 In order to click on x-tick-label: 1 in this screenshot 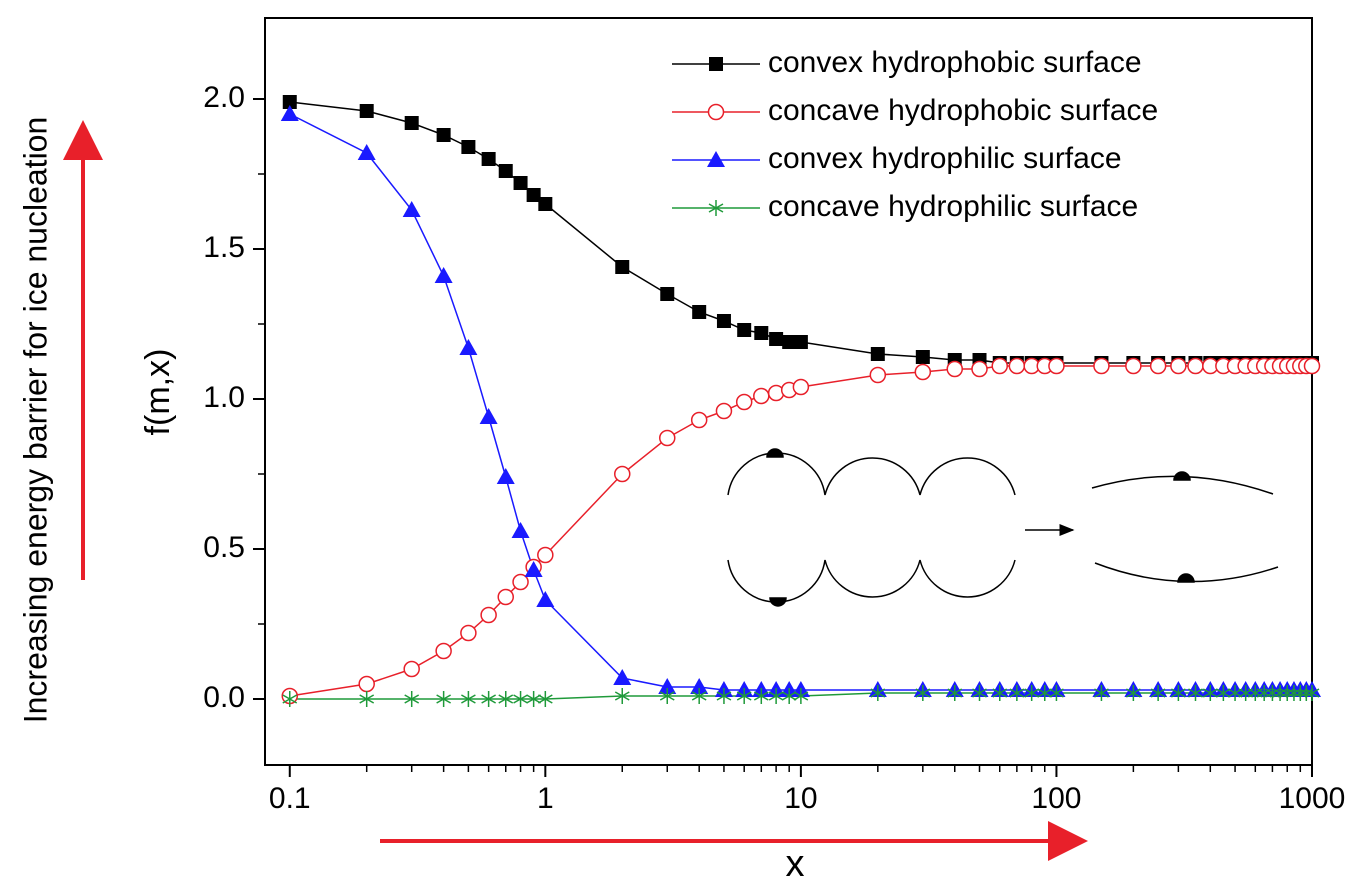, I will do `click(545, 798)`.